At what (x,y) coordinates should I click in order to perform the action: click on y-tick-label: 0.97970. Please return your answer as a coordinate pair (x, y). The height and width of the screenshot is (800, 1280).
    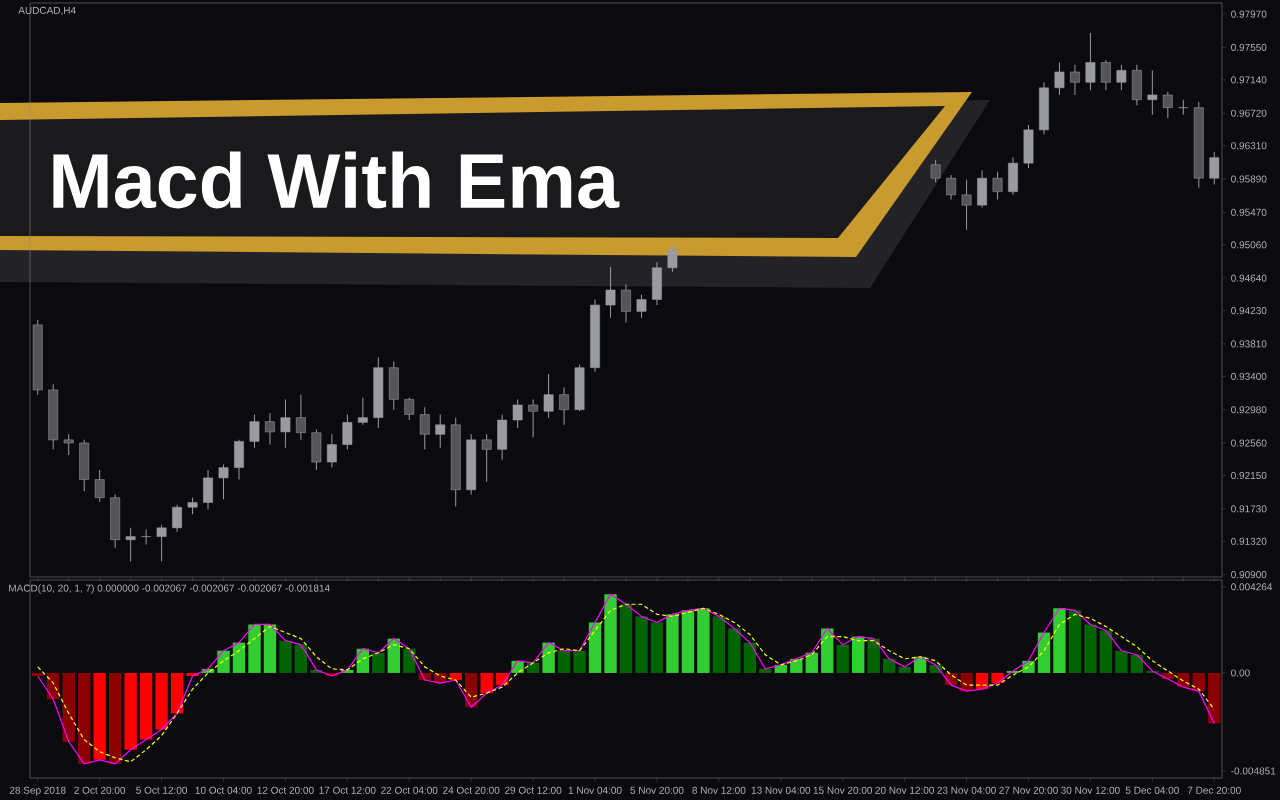
    Looking at the image, I should click on (1249, 14).